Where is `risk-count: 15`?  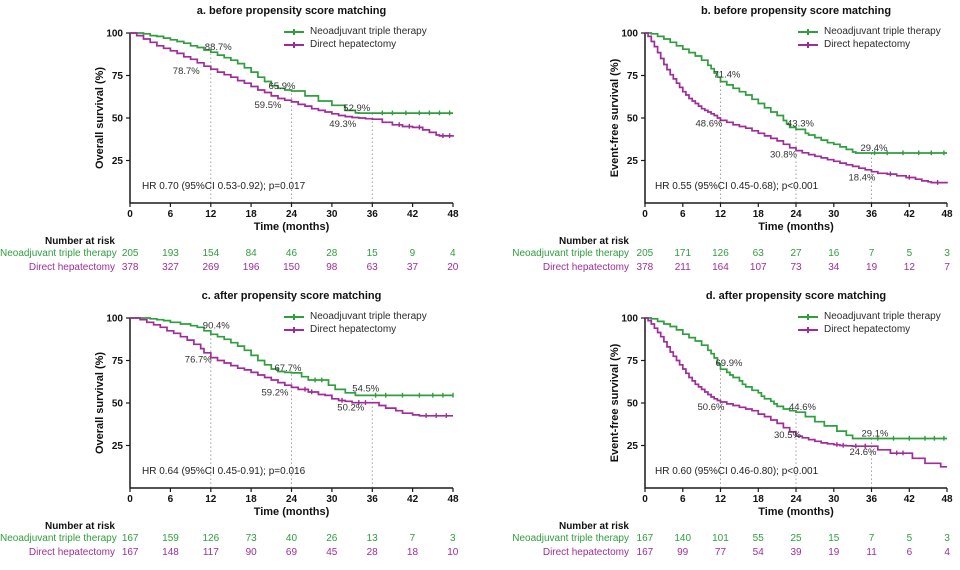 risk-count: 15 is located at coordinates (834, 538).